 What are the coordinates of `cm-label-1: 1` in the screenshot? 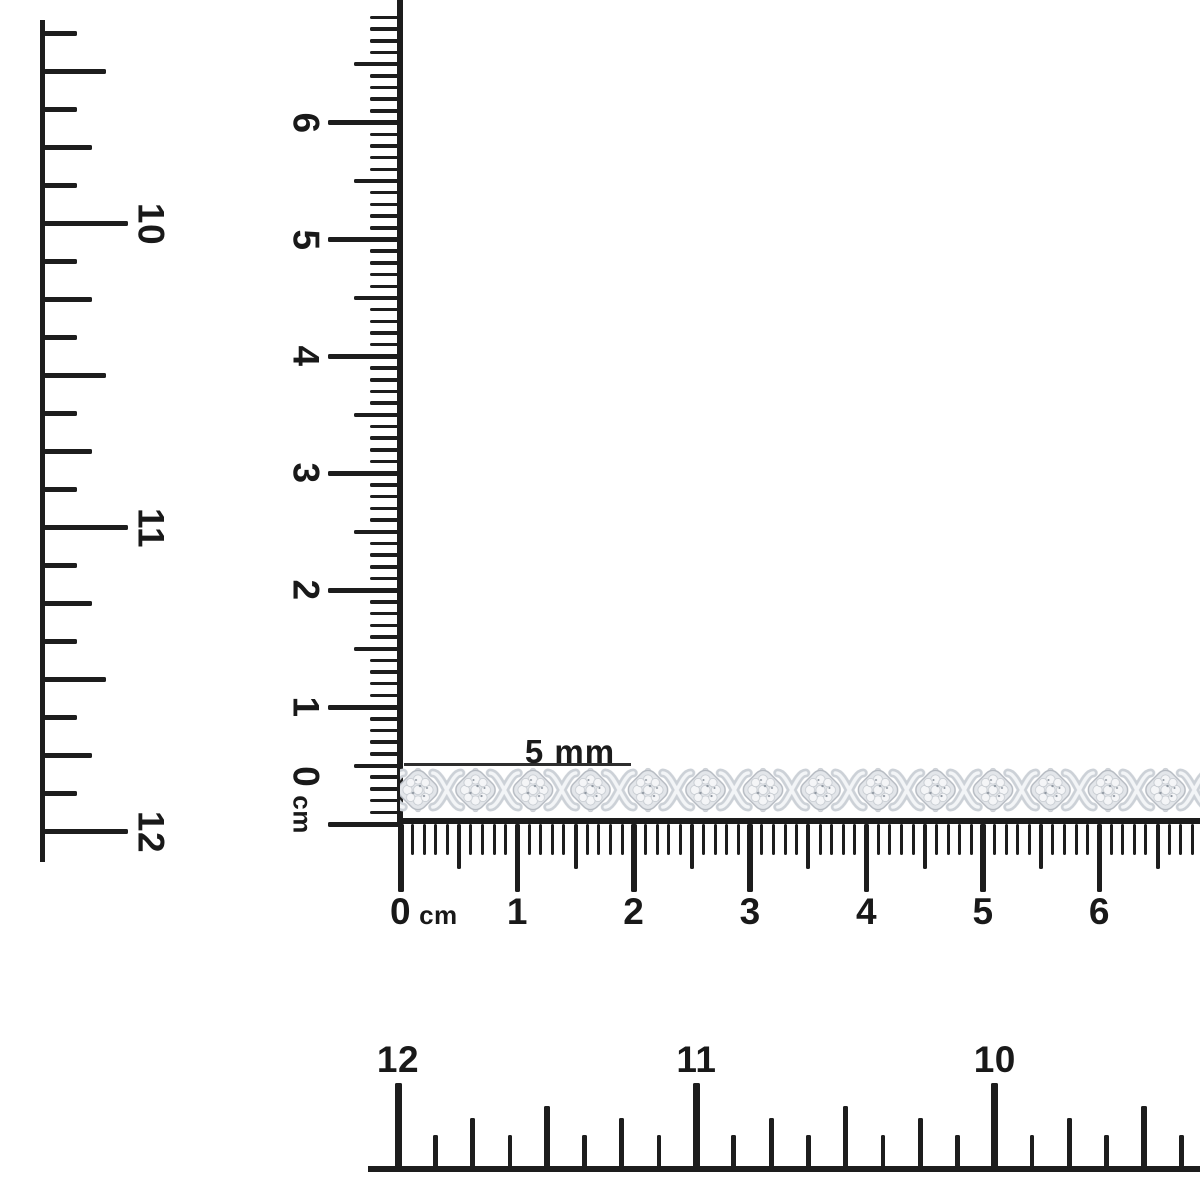 It's located at (517, 911).